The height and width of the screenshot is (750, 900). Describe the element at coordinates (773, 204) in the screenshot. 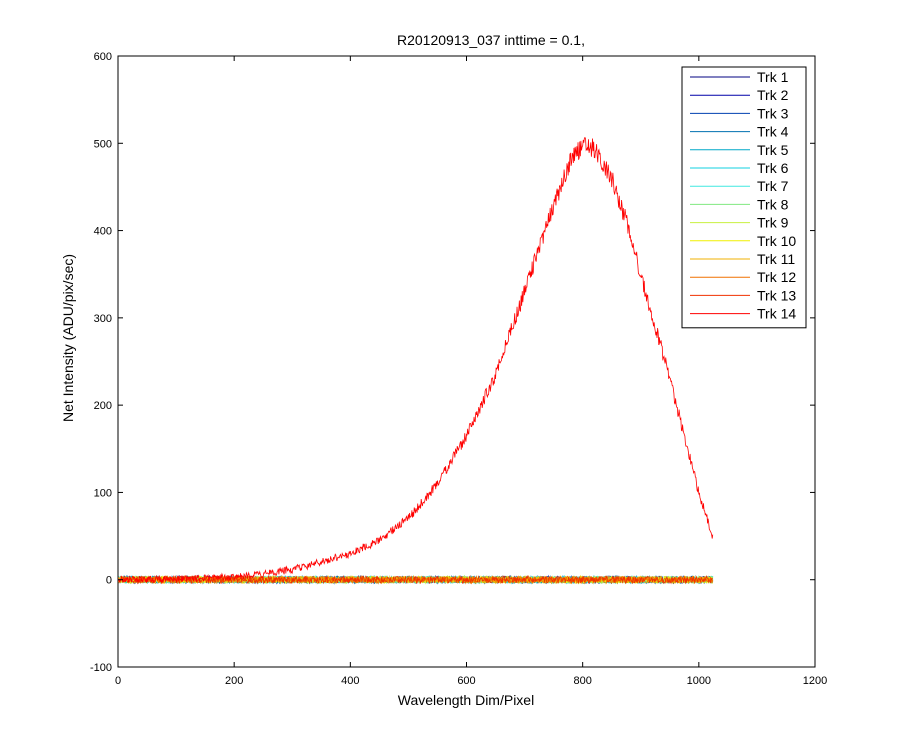

I see `legend-label: Trk 8` at that location.